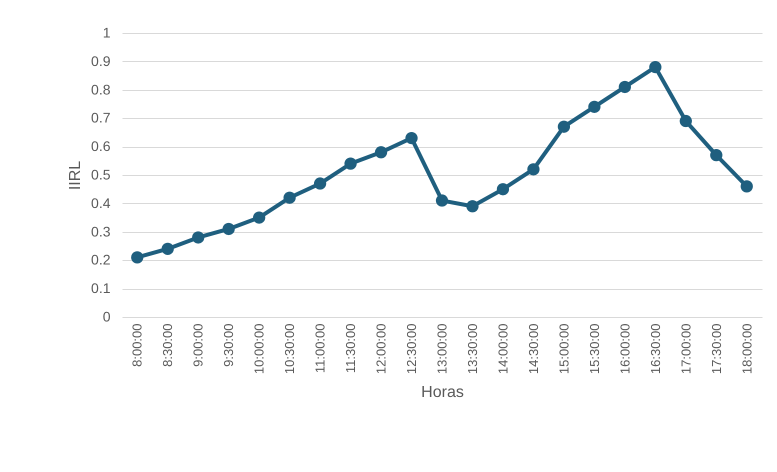 This screenshot has width=777, height=472. What do you see at coordinates (564, 349) in the screenshot?
I see `x-tick-label: 15:00:00` at bounding box center [564, 349].